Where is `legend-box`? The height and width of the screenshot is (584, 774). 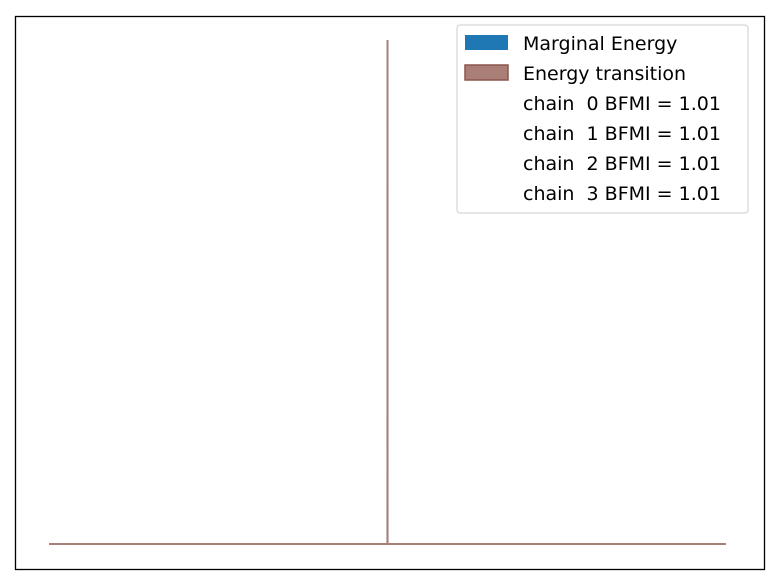
legend-box is located at coordinates (602, 119).